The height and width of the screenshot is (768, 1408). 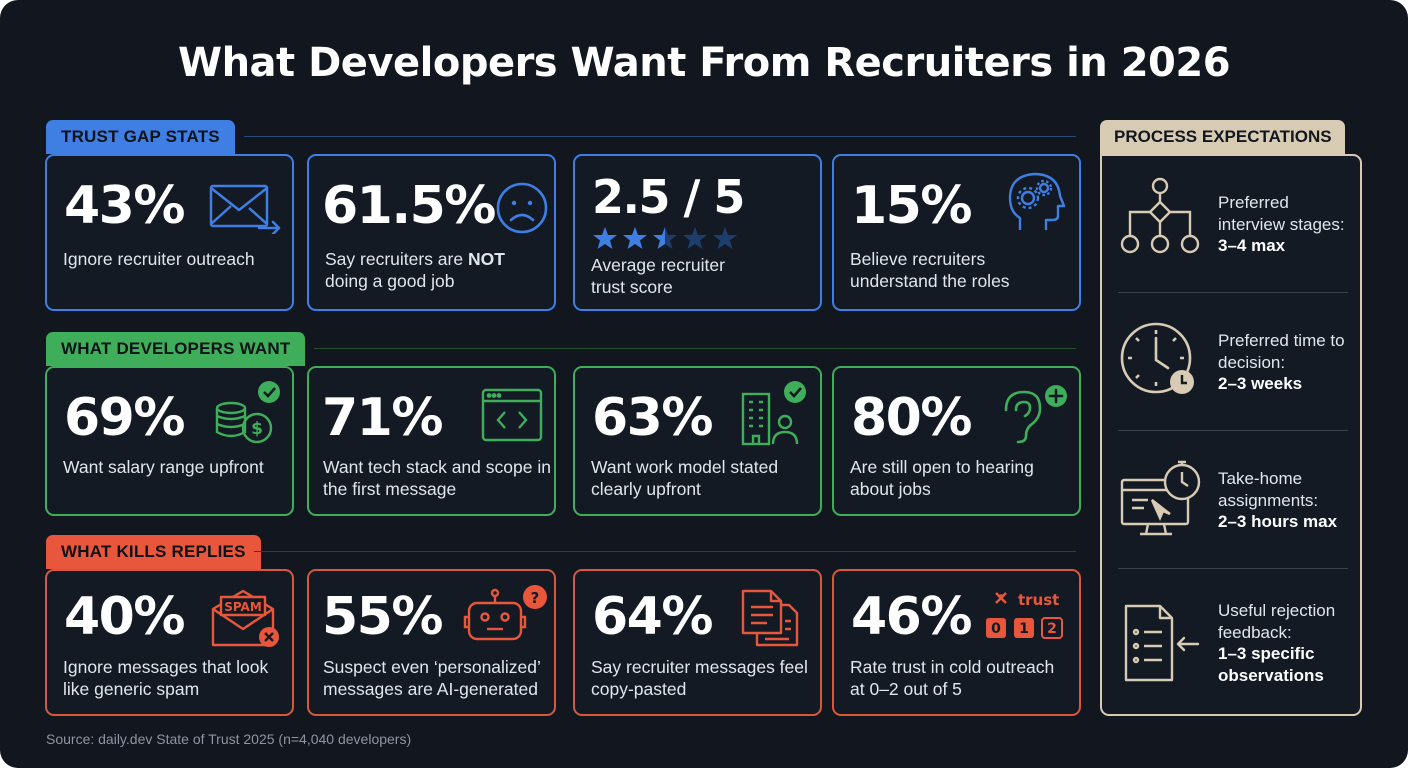 I want to click on feedback-document-icon, so click(x=1161, y=645).